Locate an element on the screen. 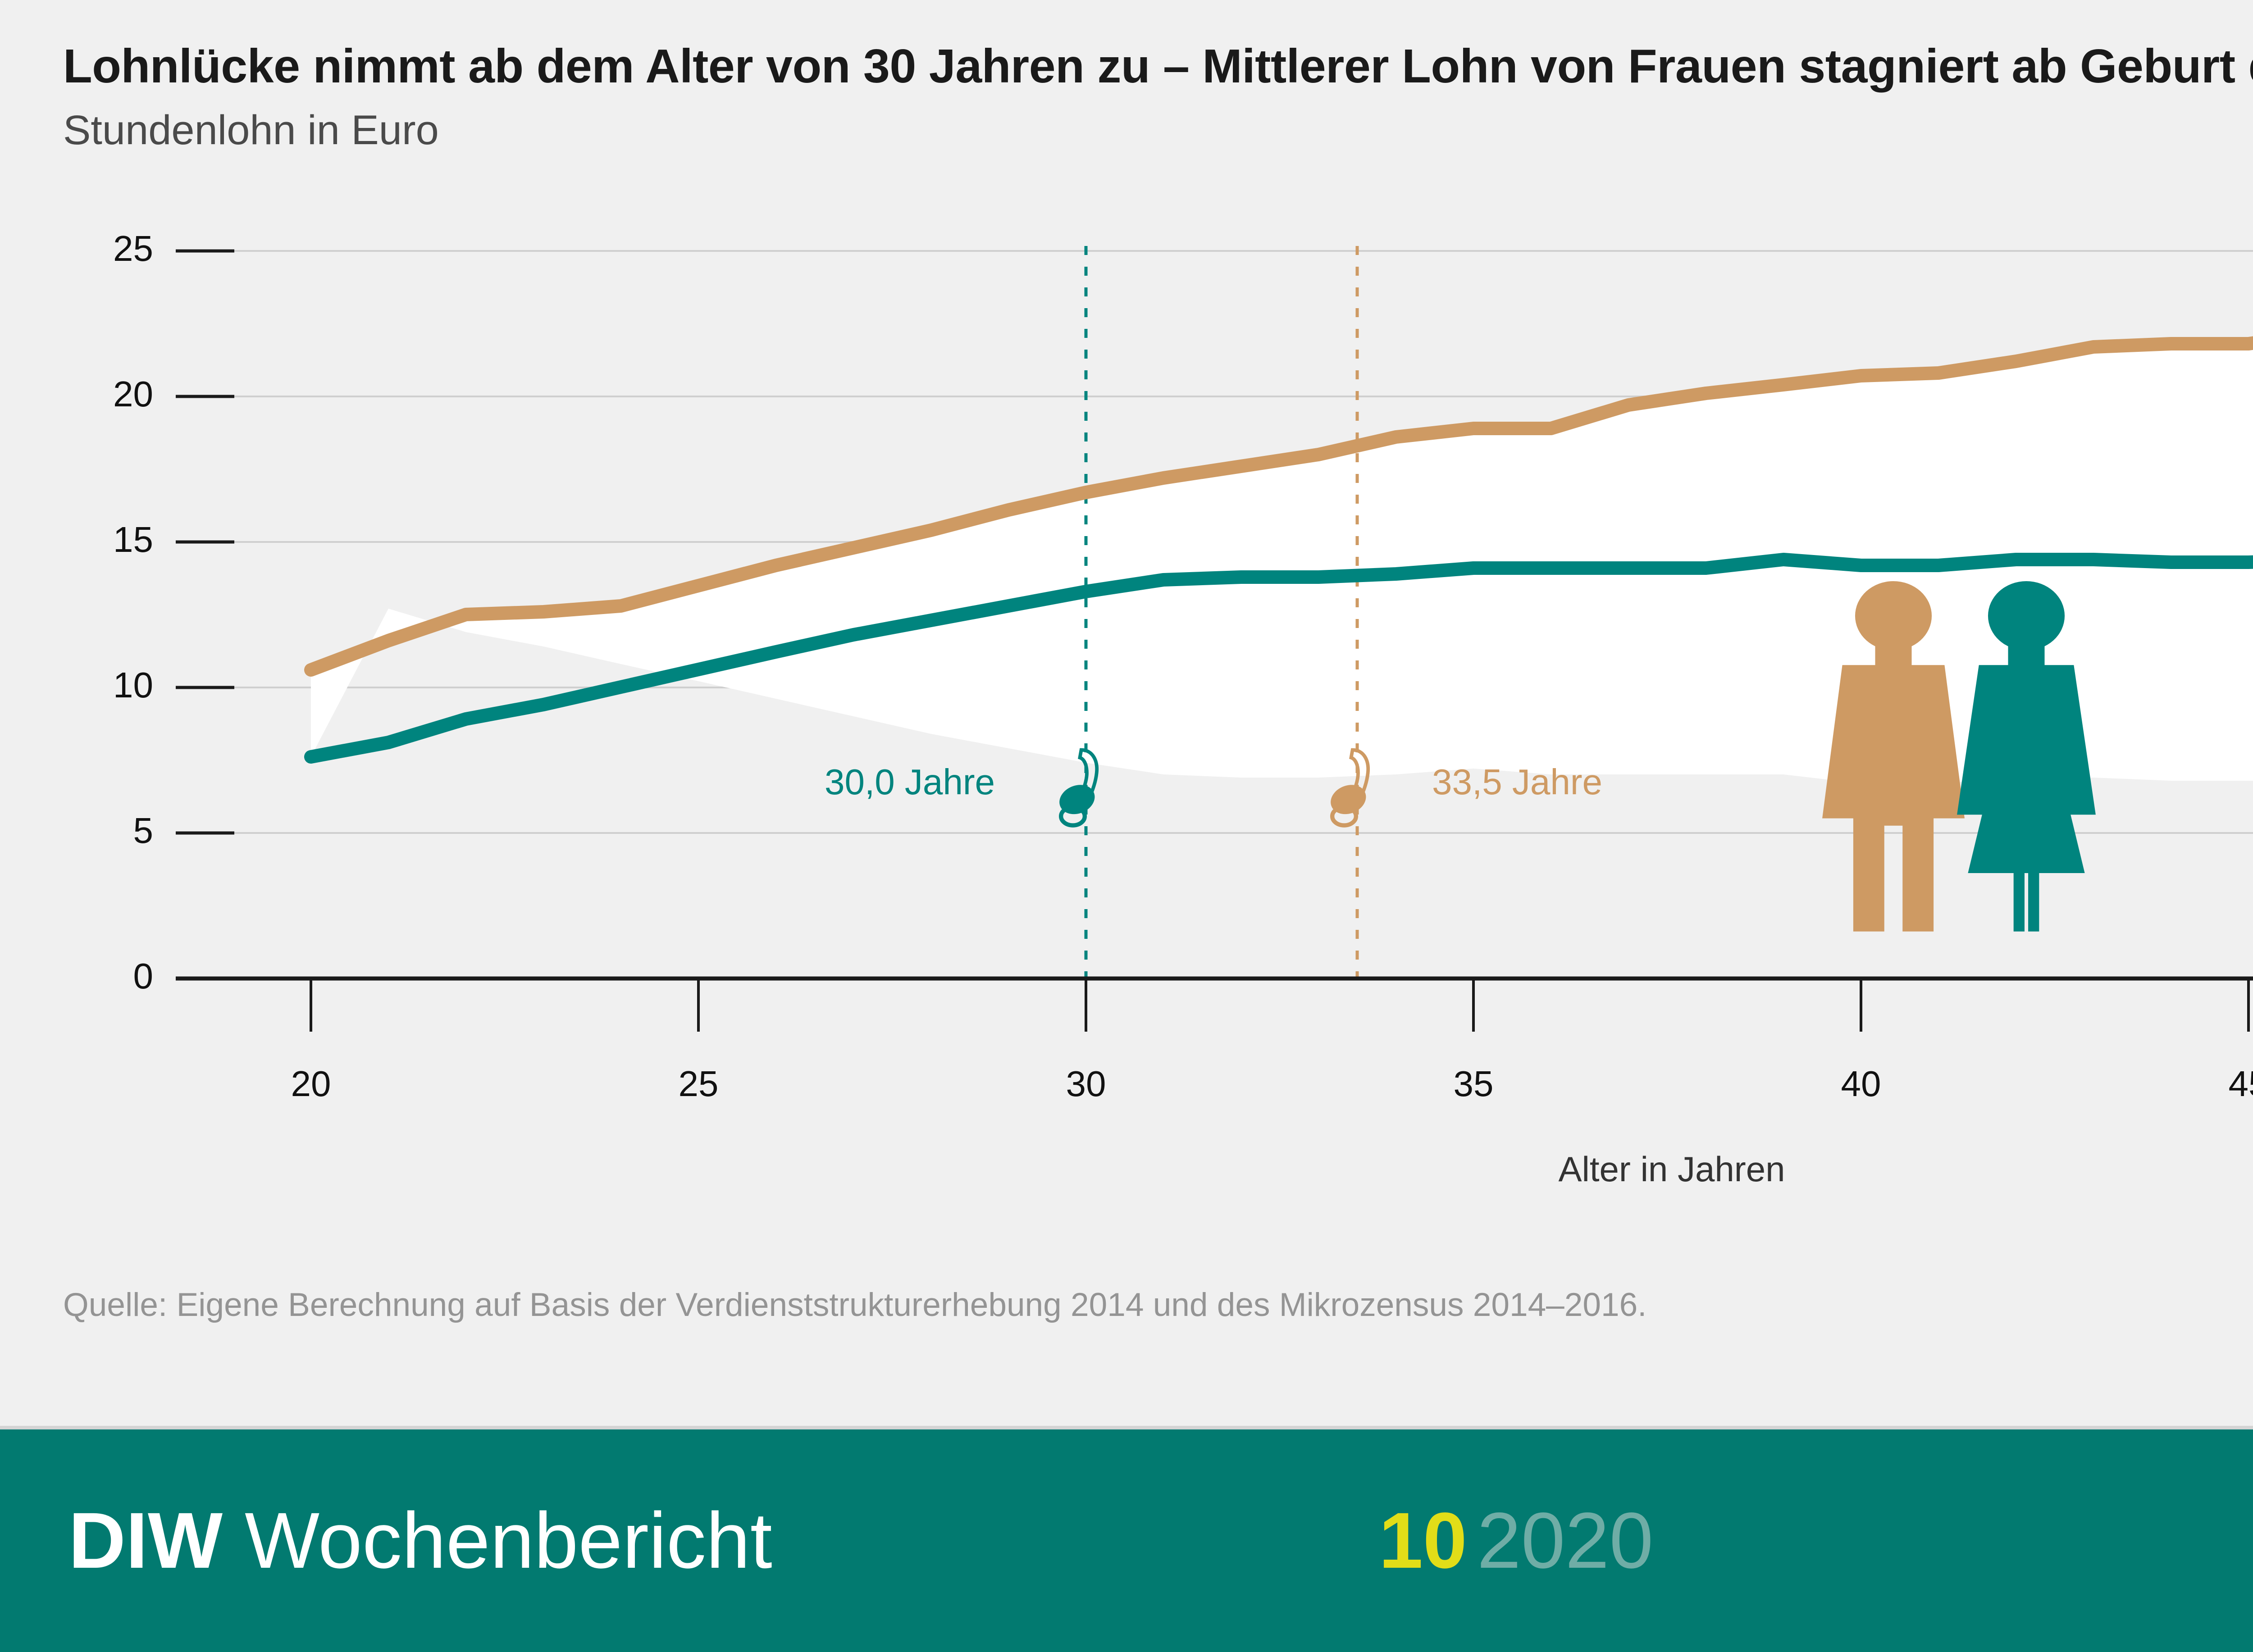  footer-divider is located at coordinates (1126, 1427).